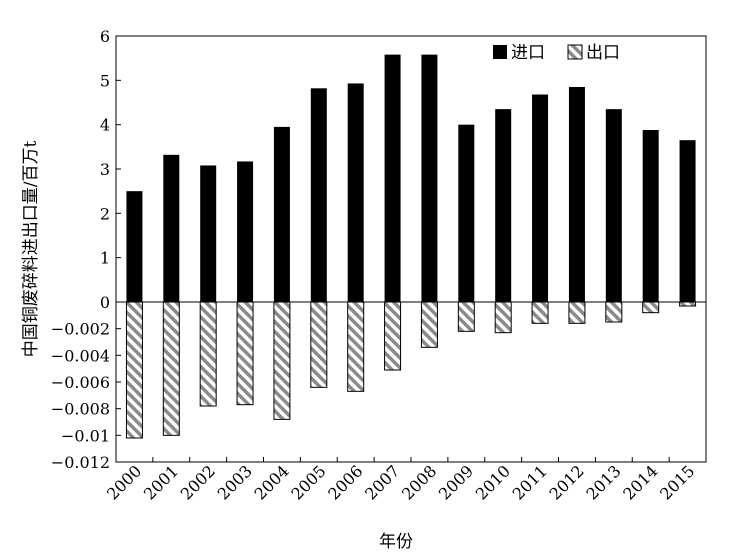  I want to click on legend-label-export: 出口, so click(603, 53).